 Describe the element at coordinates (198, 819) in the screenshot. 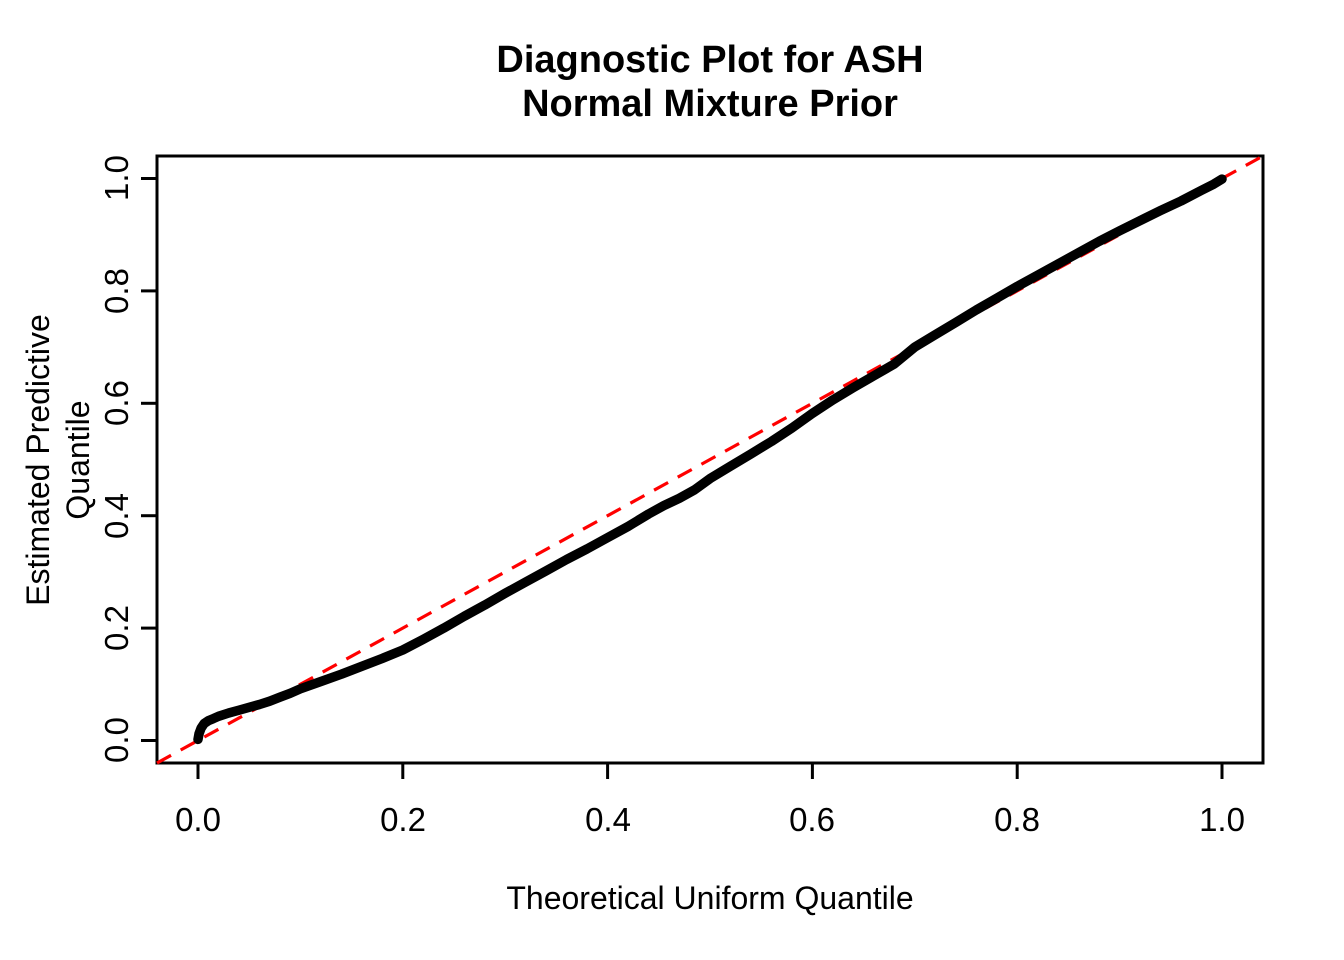

I see `x-tick-label-0: 0.0` at that location.